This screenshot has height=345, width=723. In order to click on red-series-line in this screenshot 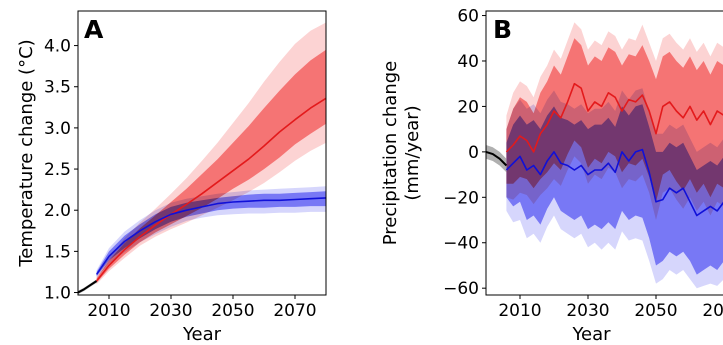, I will do `click(614, 117)`.